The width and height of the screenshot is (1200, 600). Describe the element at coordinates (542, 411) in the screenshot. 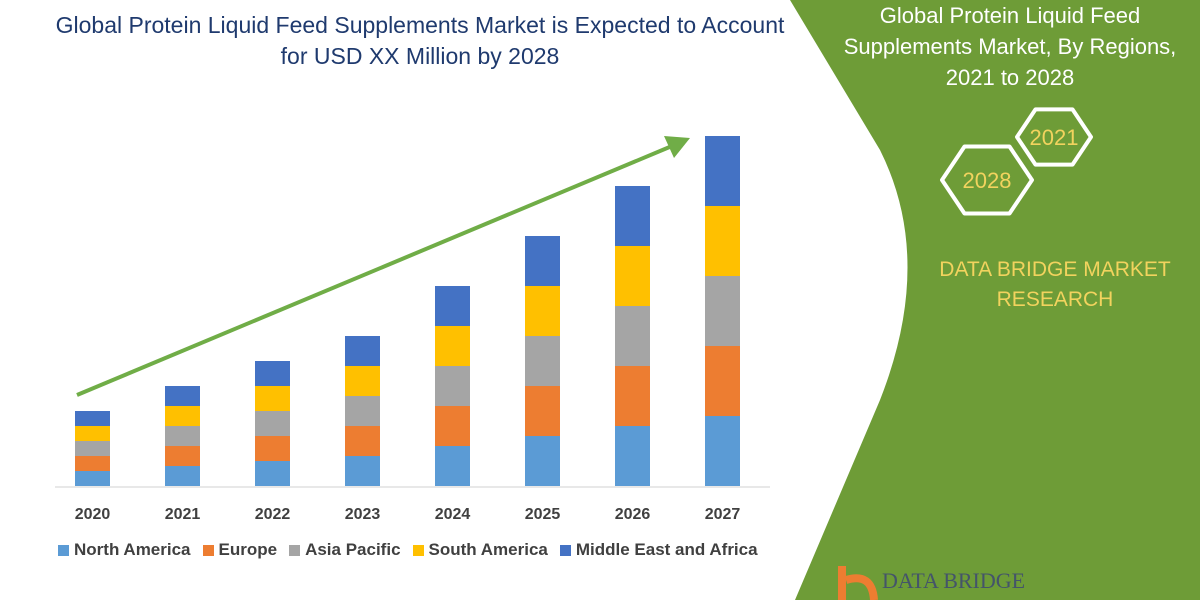

I see `bar-segment-europe-2025` at that location.